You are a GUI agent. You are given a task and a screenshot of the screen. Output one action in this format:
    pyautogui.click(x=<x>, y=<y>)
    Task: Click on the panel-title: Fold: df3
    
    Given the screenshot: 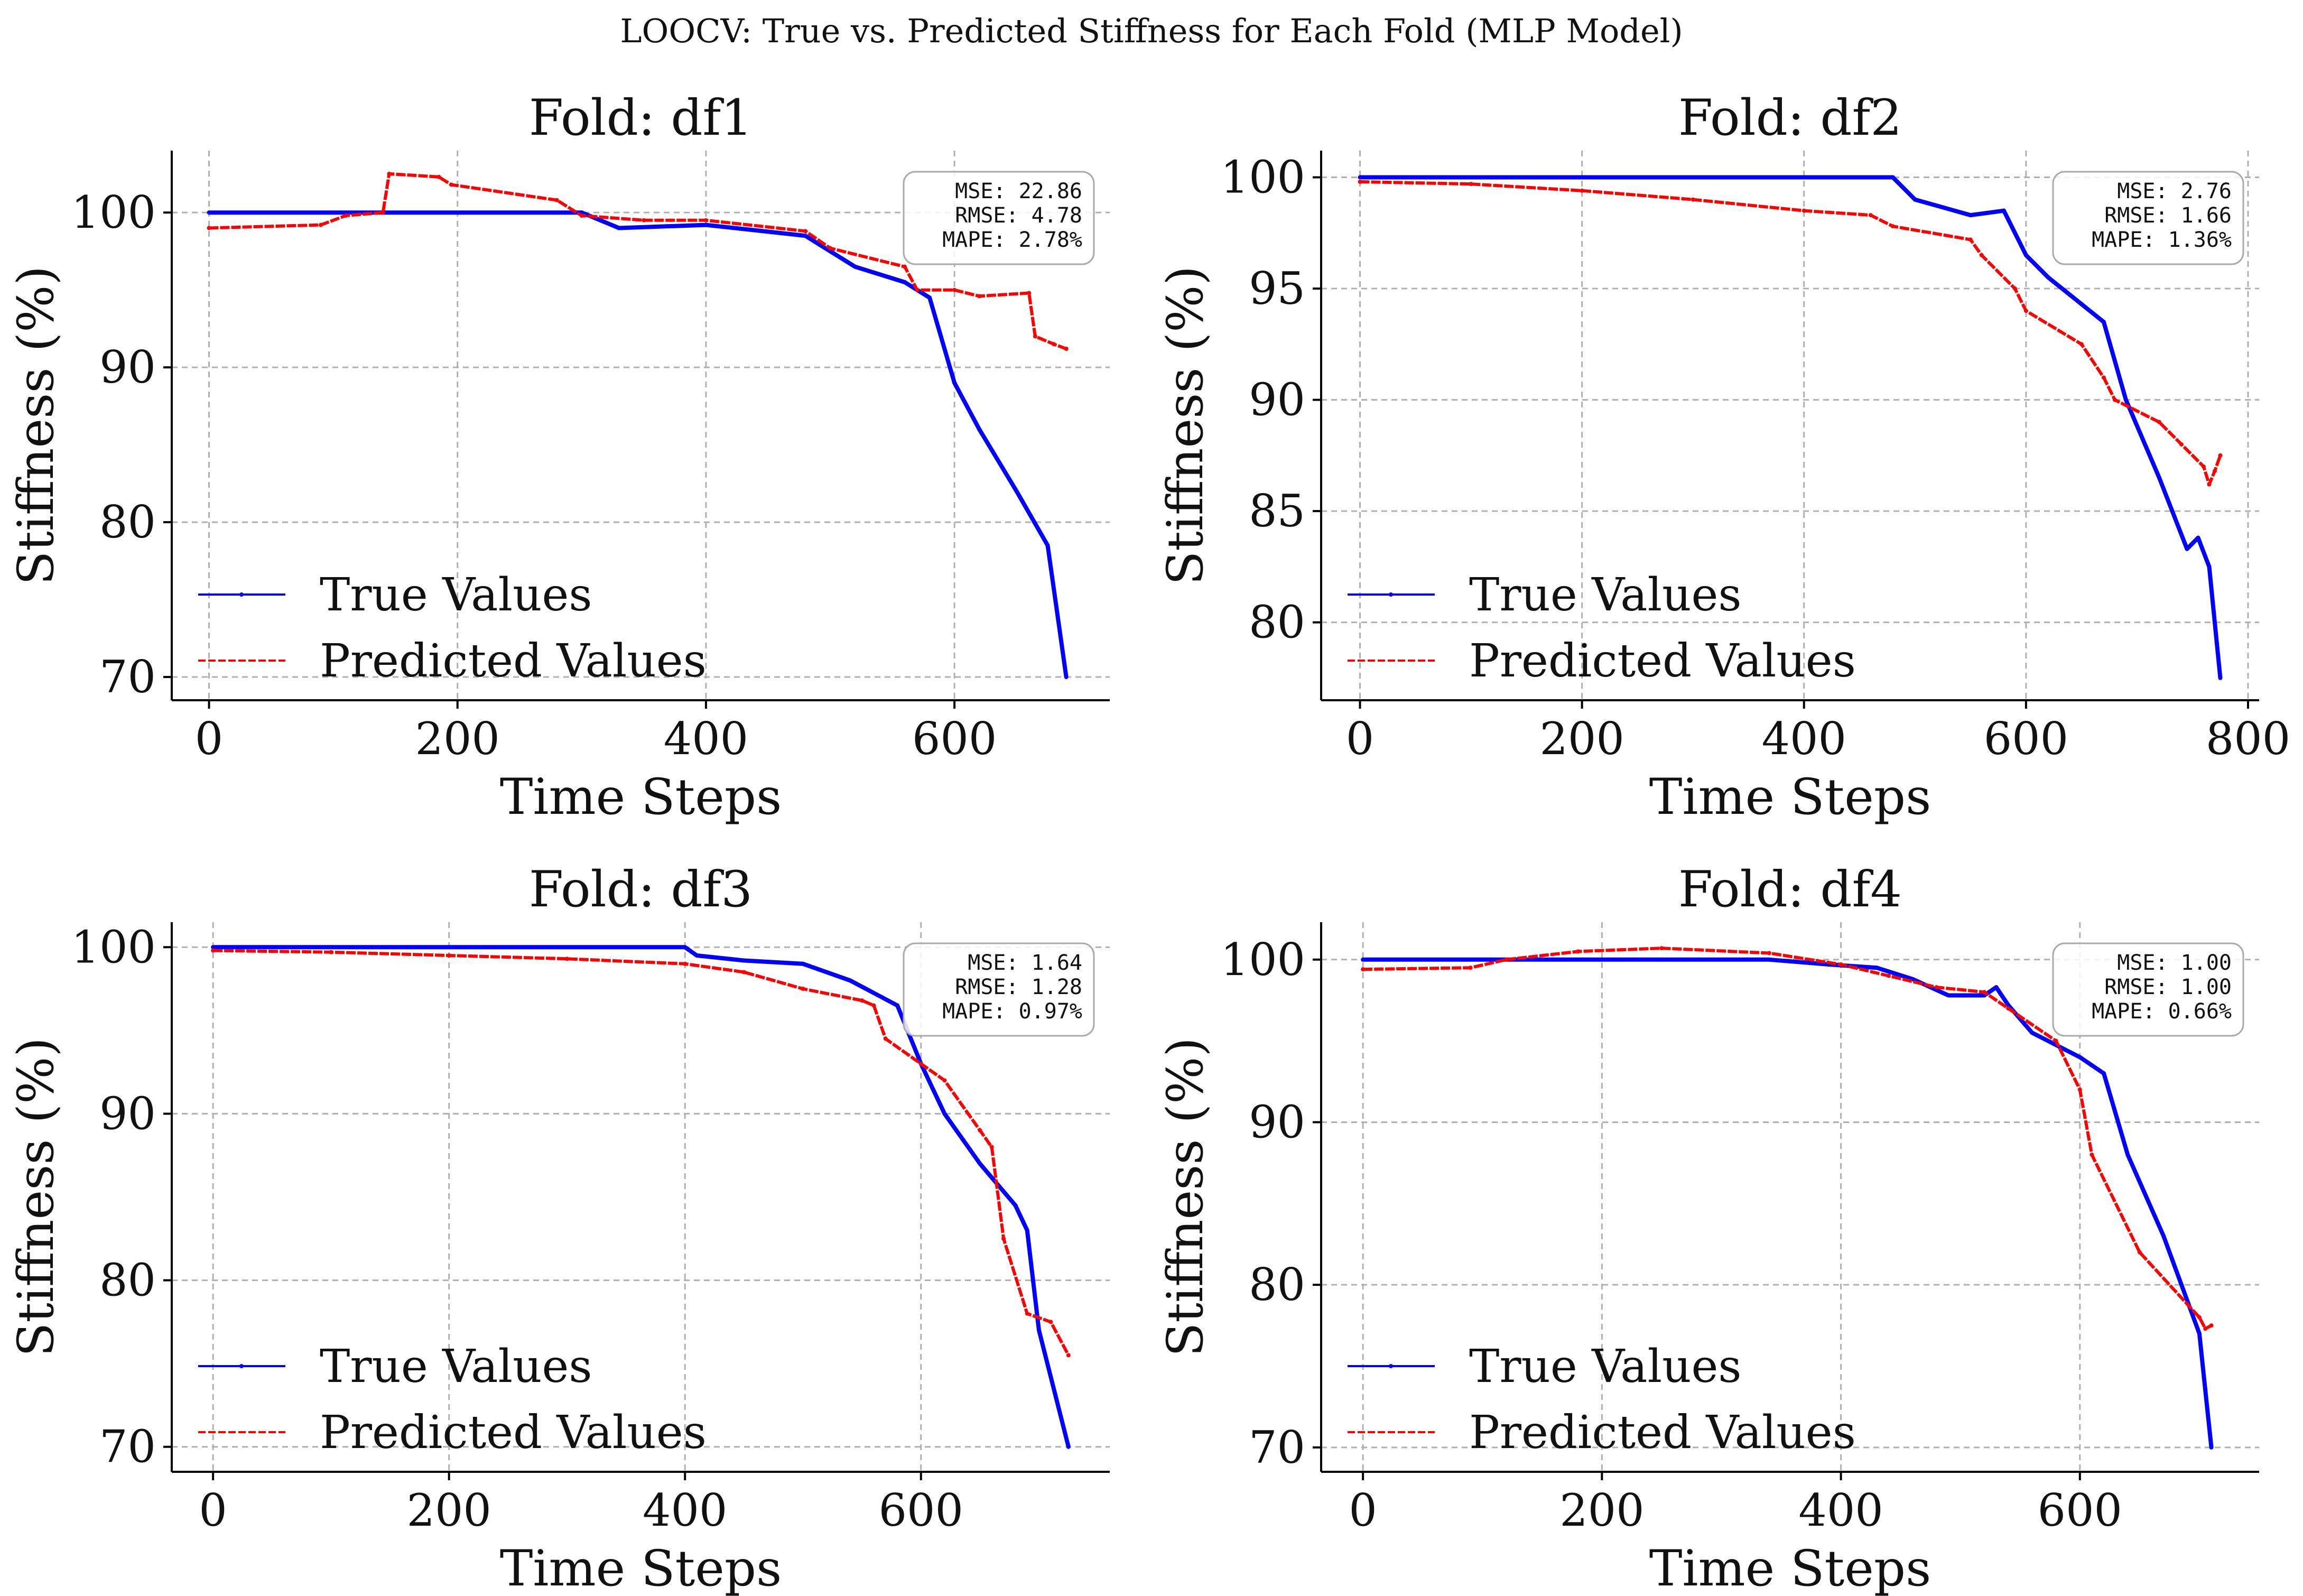 What is the action you would take?
    pyautogui.click(x=641, y=889)
    